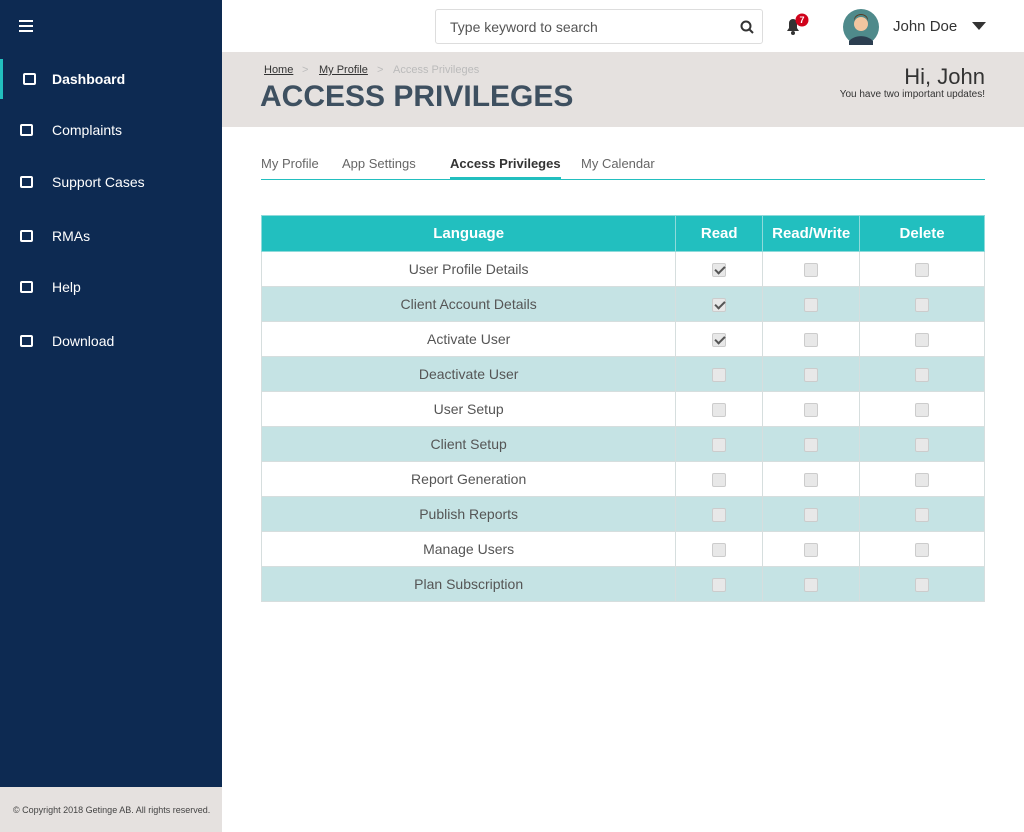 The image size is (1024, 832). What do you see at coordinates (944, 76) in the screenshot?
I see `greeting: Hi, John` at bounding box center [944, 76].